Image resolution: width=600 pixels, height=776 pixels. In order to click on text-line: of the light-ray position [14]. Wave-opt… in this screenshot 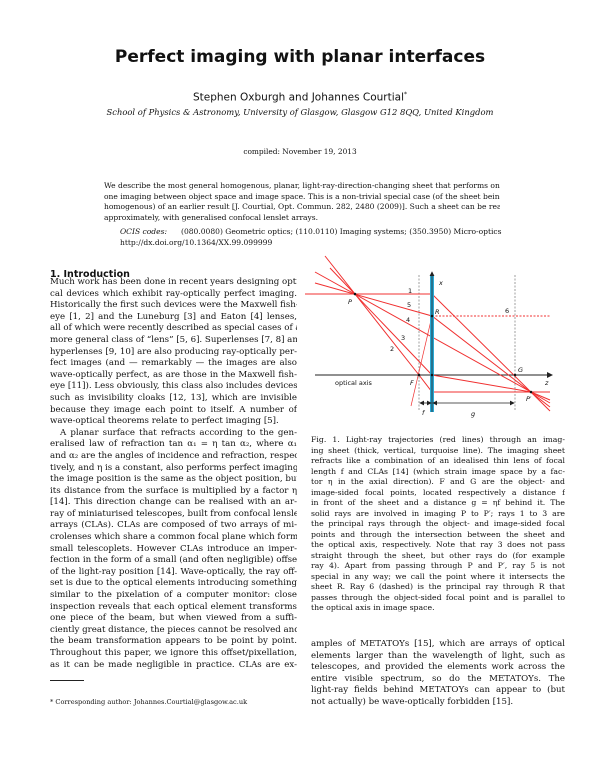, I will do `click(173, 571)`.